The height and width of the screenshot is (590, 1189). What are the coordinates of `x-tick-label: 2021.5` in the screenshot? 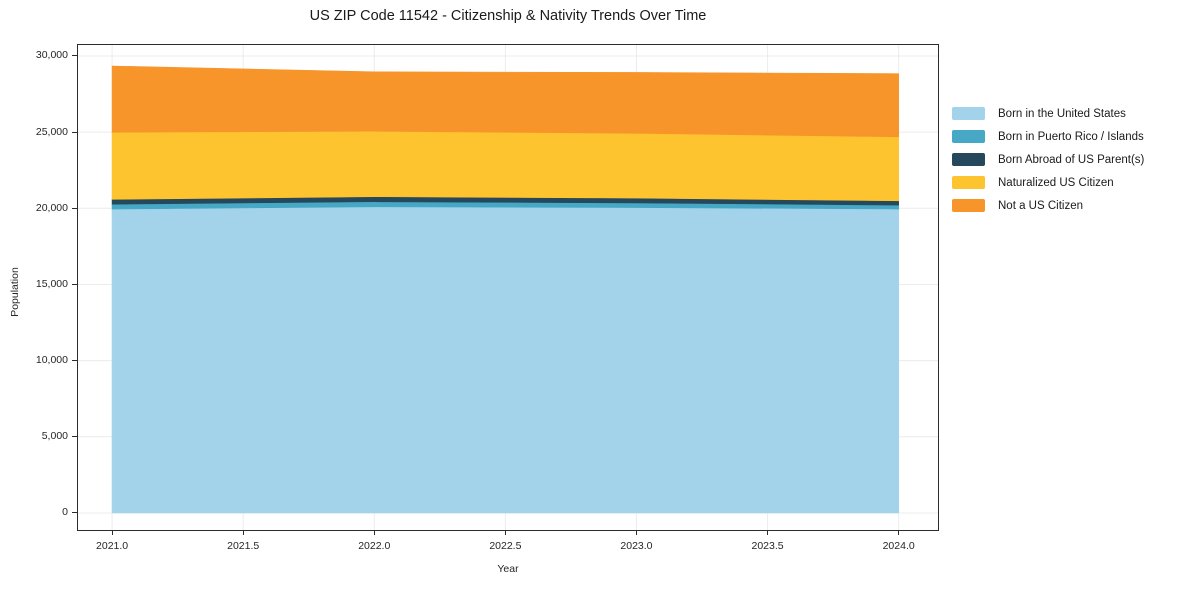 It's located at (243, 546).